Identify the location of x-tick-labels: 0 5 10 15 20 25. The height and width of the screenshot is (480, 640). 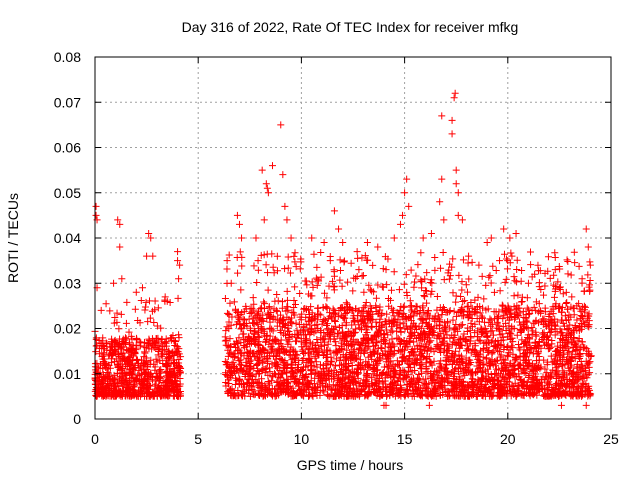
(355, 439).